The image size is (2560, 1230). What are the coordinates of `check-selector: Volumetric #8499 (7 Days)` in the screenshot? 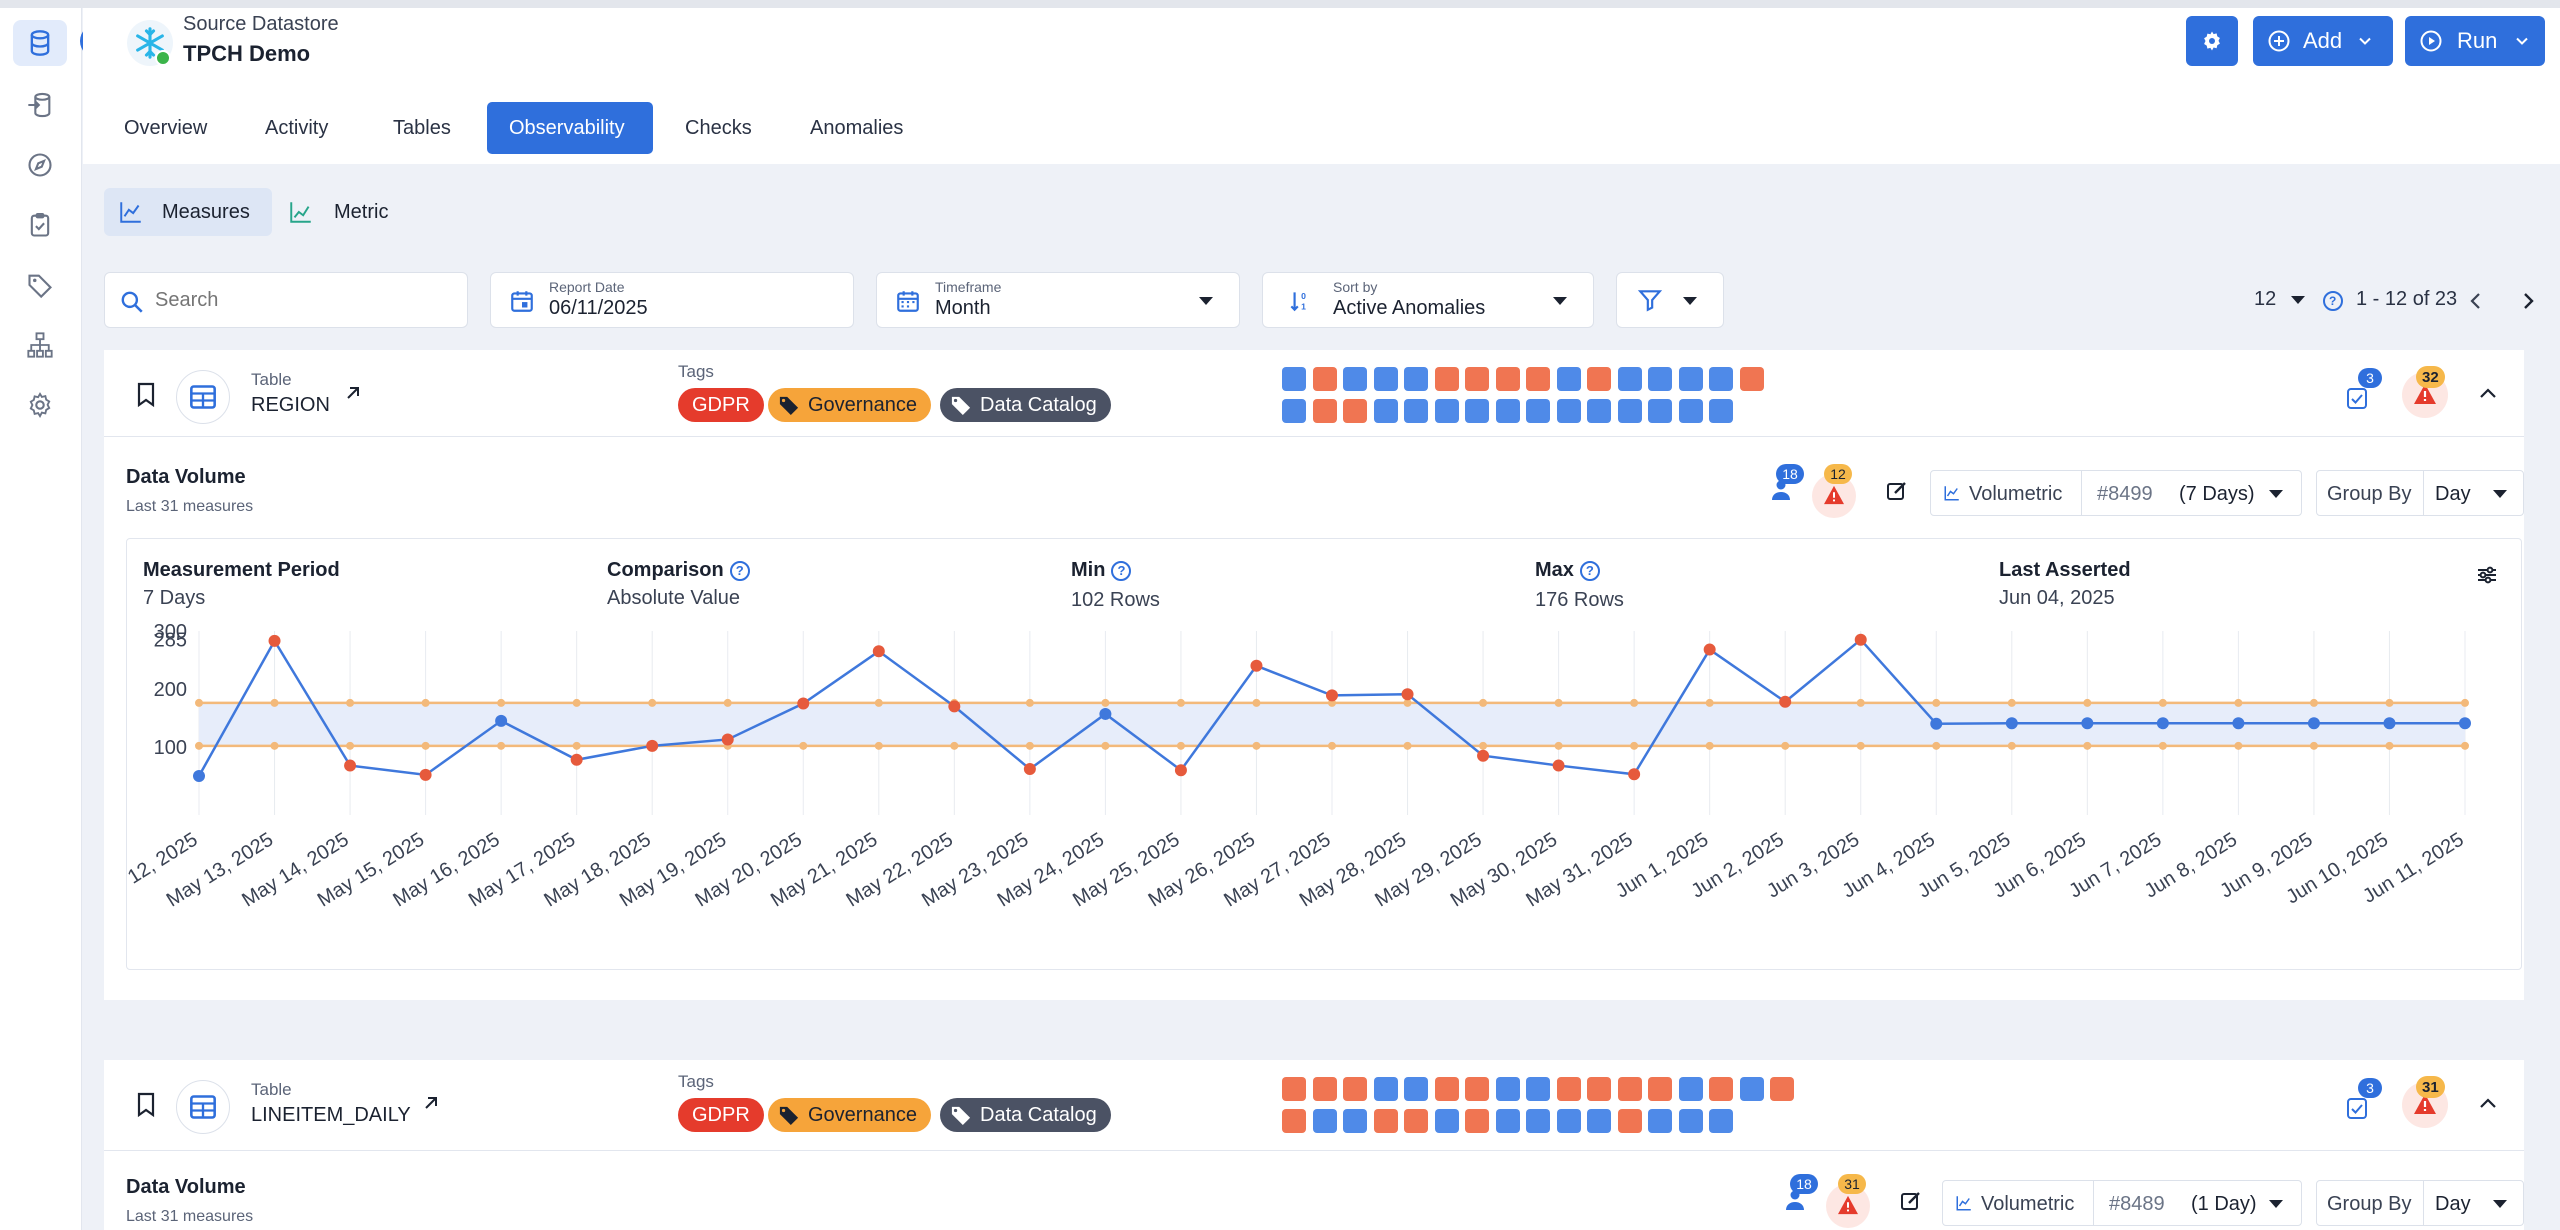 It's located at (2116, 493).